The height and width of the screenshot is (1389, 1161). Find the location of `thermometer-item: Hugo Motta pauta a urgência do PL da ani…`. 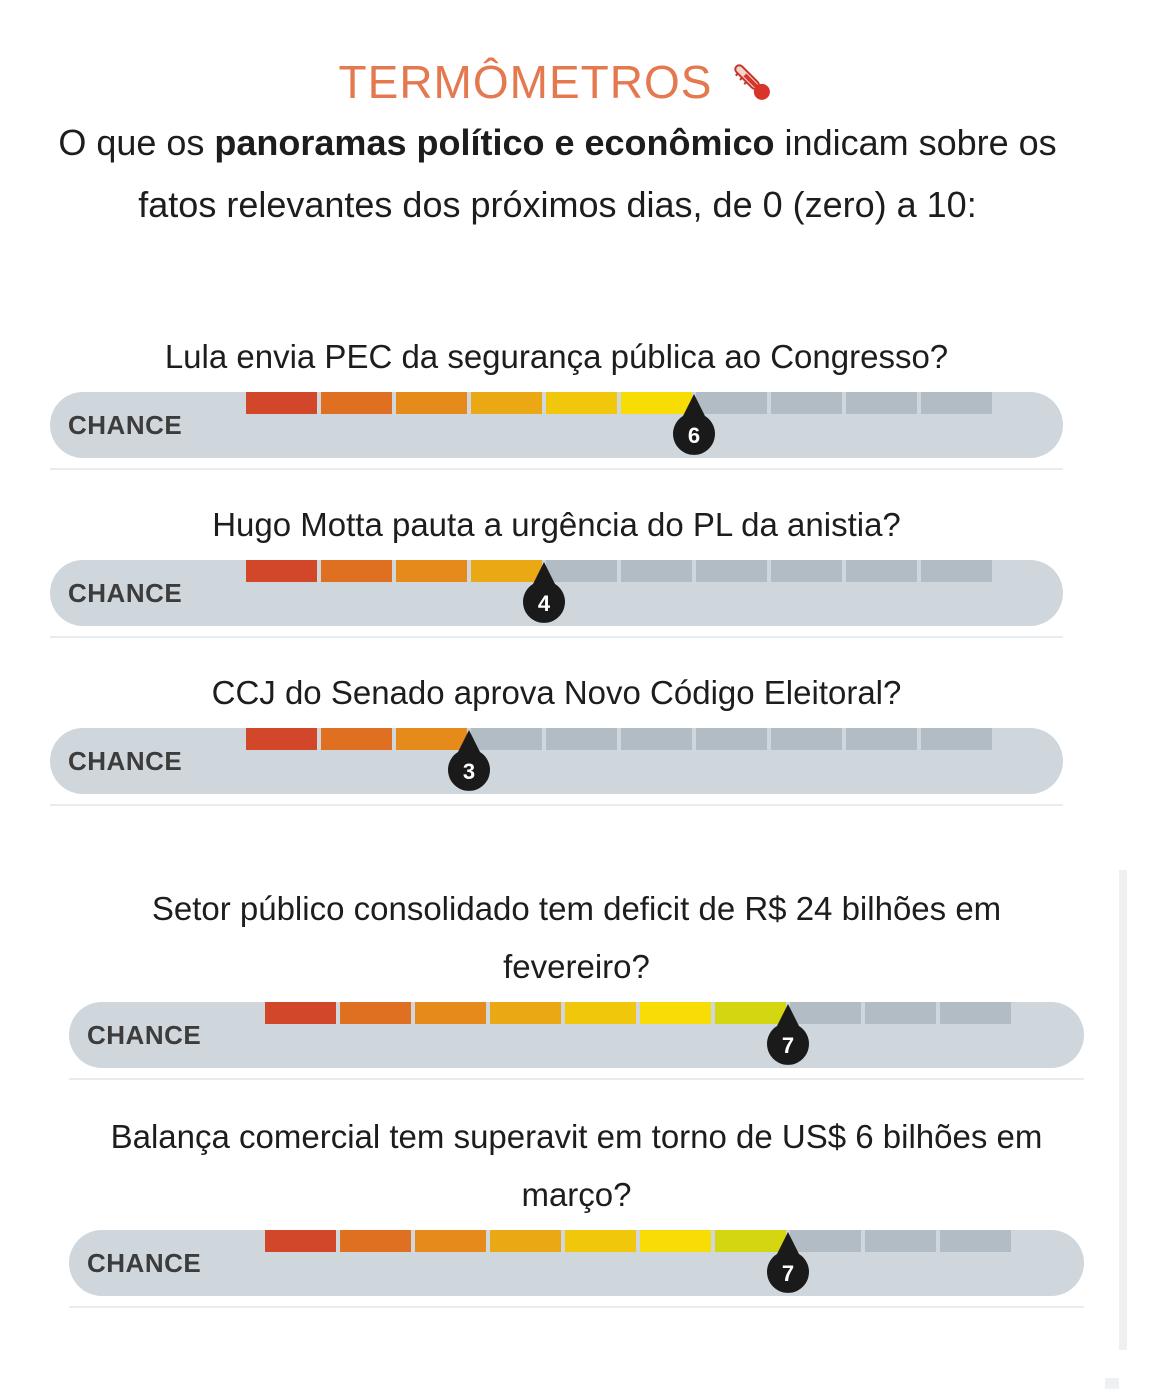

thermometer-item: Hugo Motta pauta a urgência do PL da ani… is located at coordinates (556, 567).